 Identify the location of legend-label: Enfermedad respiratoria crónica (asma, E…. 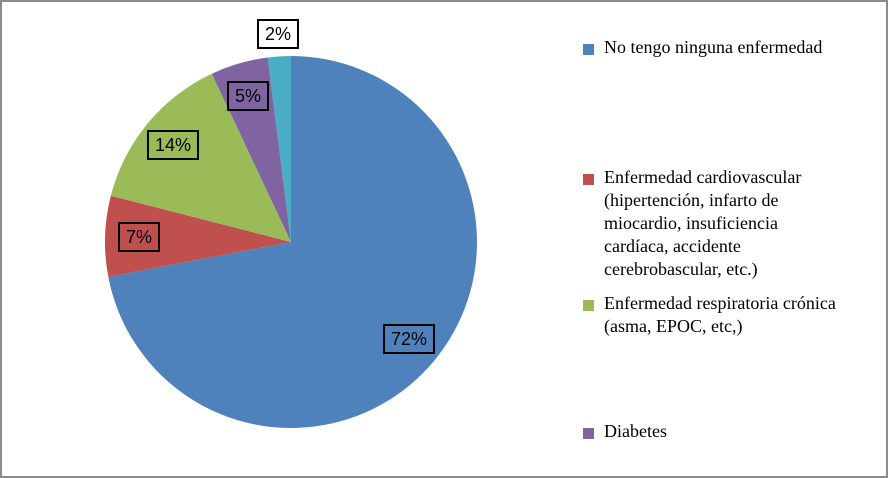
(720, 314).